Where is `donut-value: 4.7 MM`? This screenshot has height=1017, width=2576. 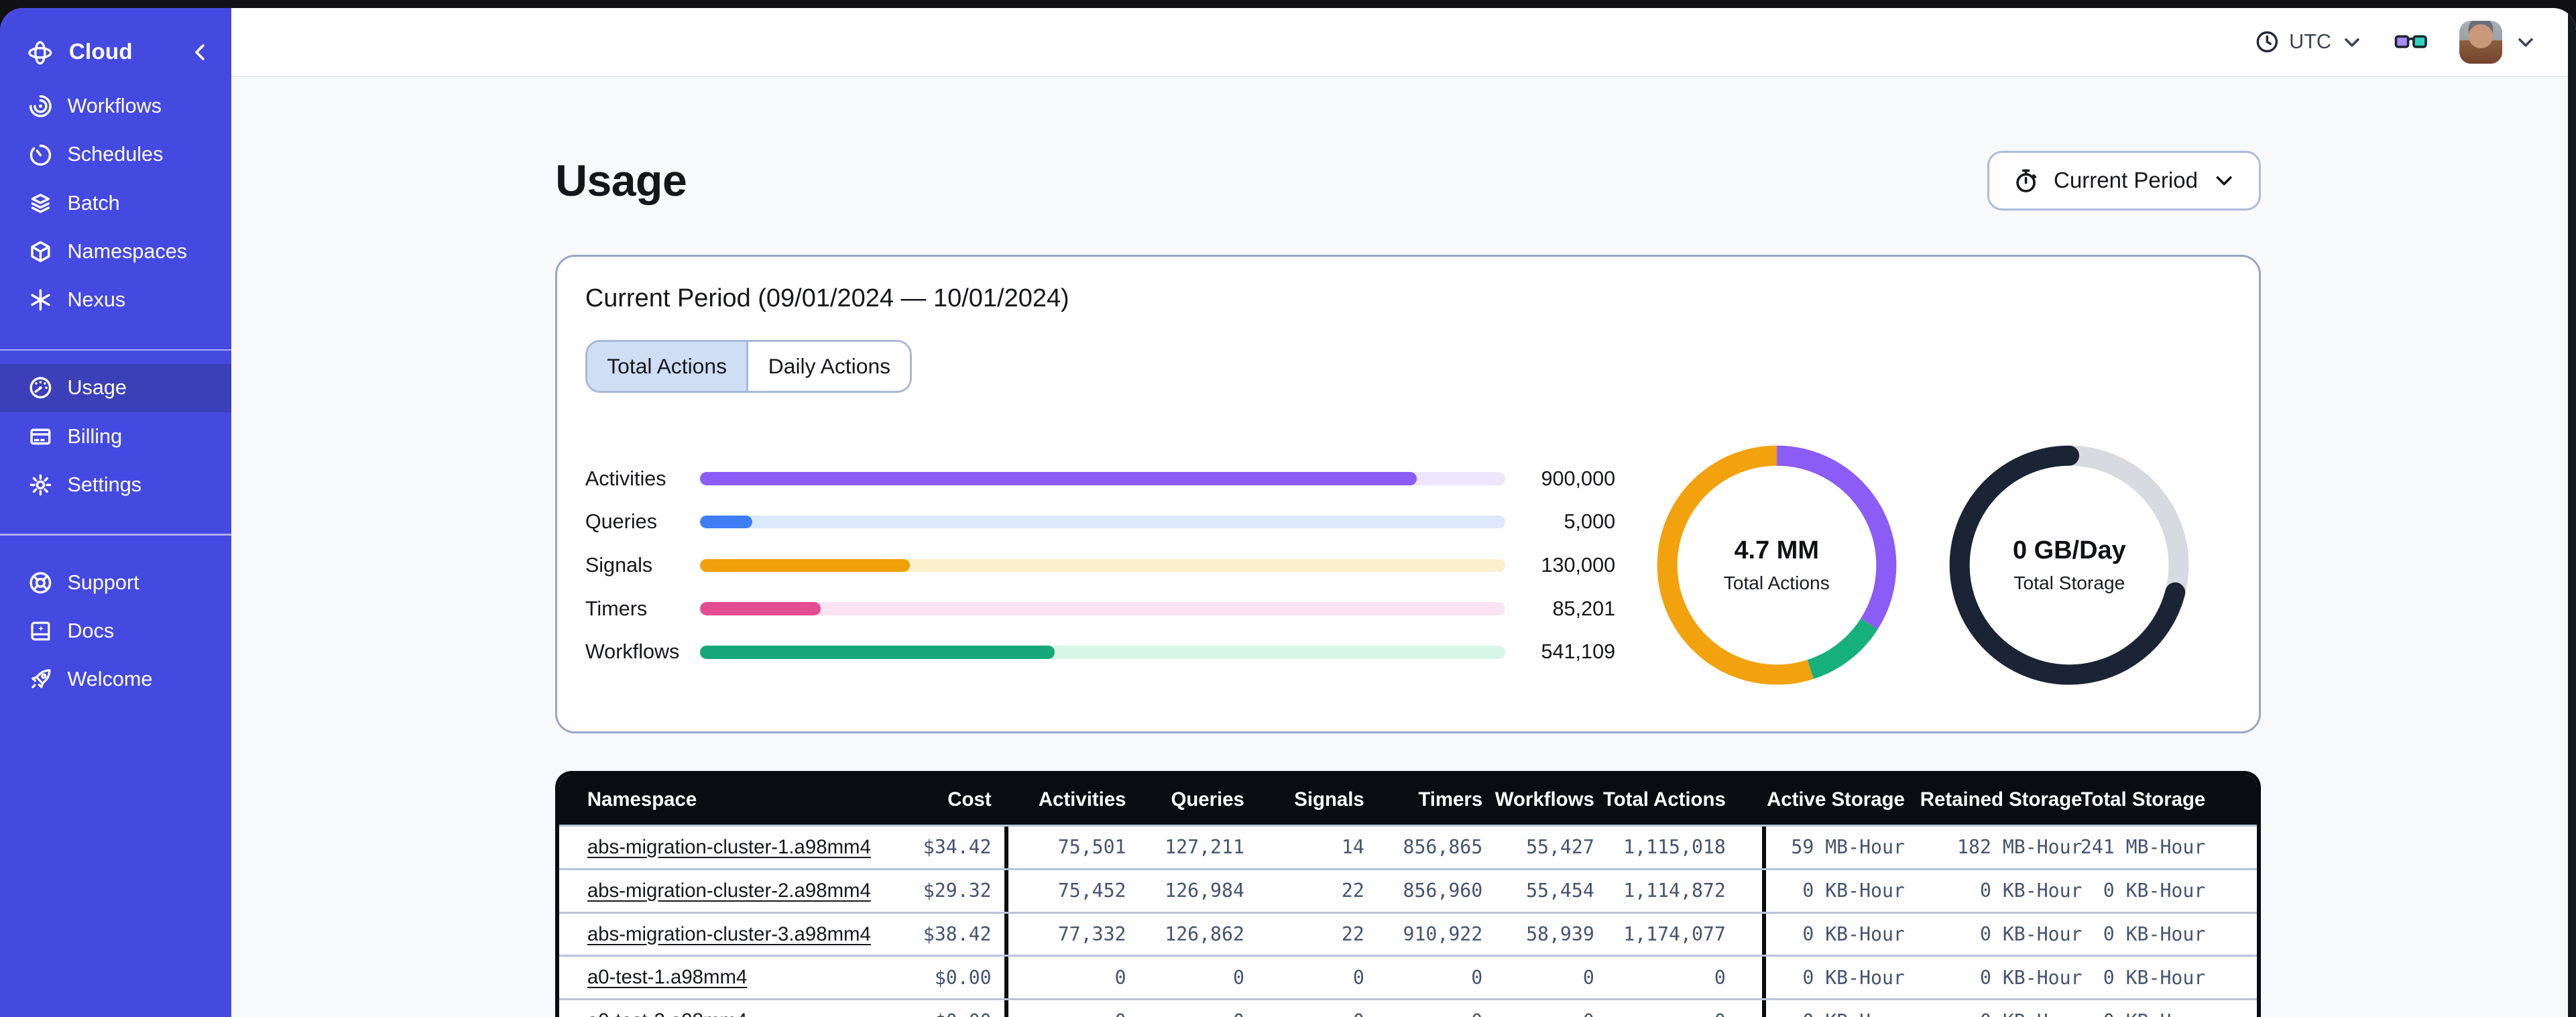
donut-value: 4.7 MM is located at coordinates (1777, 550).